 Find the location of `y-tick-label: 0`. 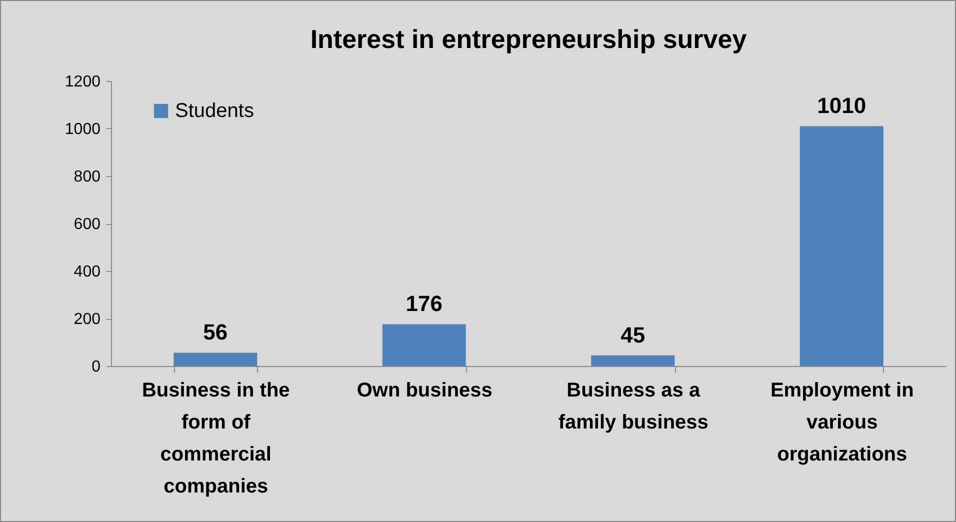

y-tick-label: 0 is located at coordinates (96, 367).